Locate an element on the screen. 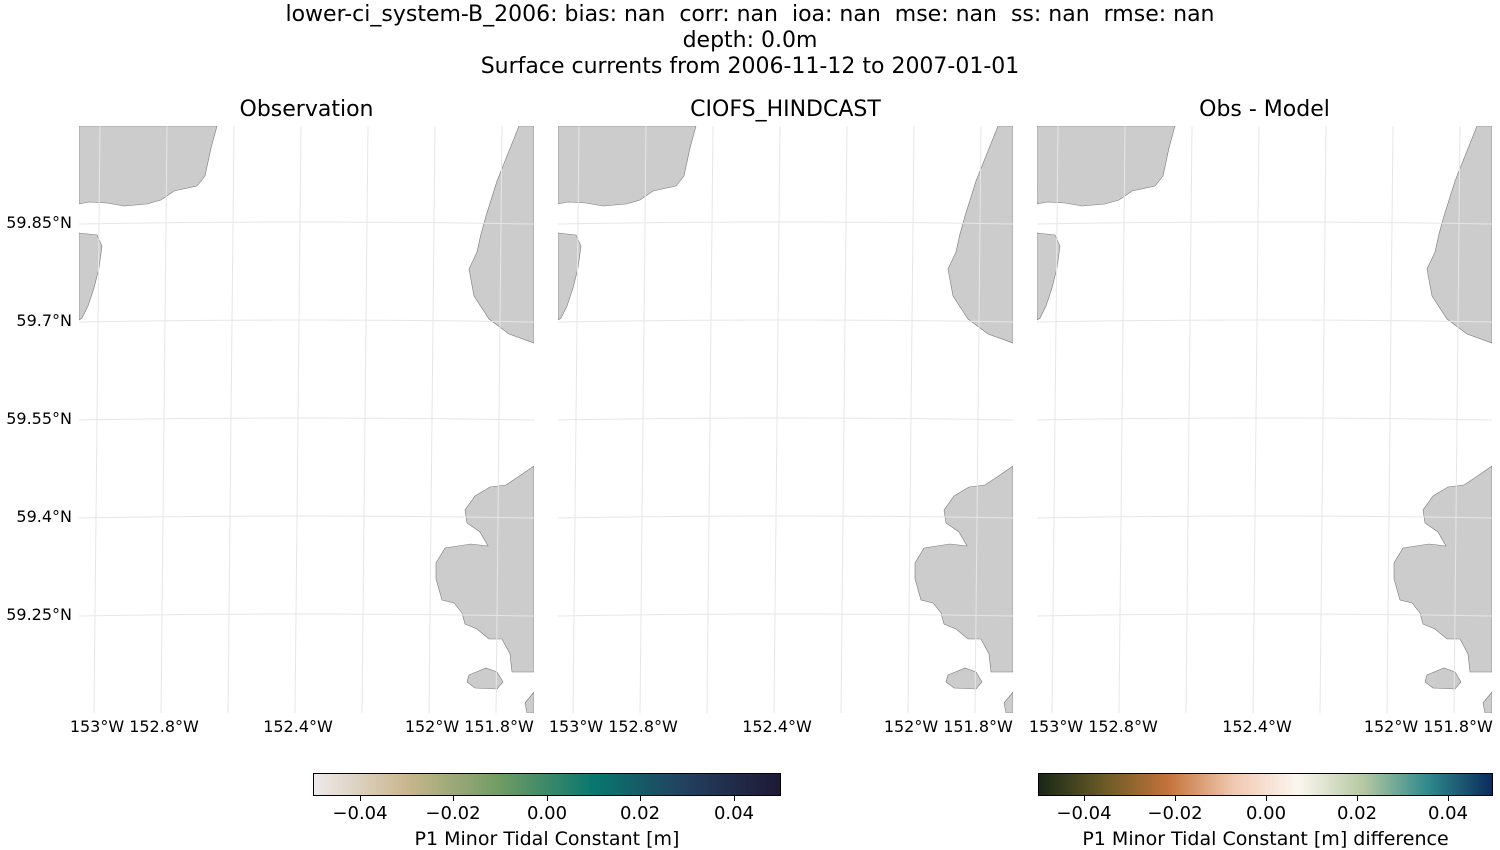 This screenshot has width=1500, height=850. lat-label: 59.4°N is located at coordinates (44, 516).